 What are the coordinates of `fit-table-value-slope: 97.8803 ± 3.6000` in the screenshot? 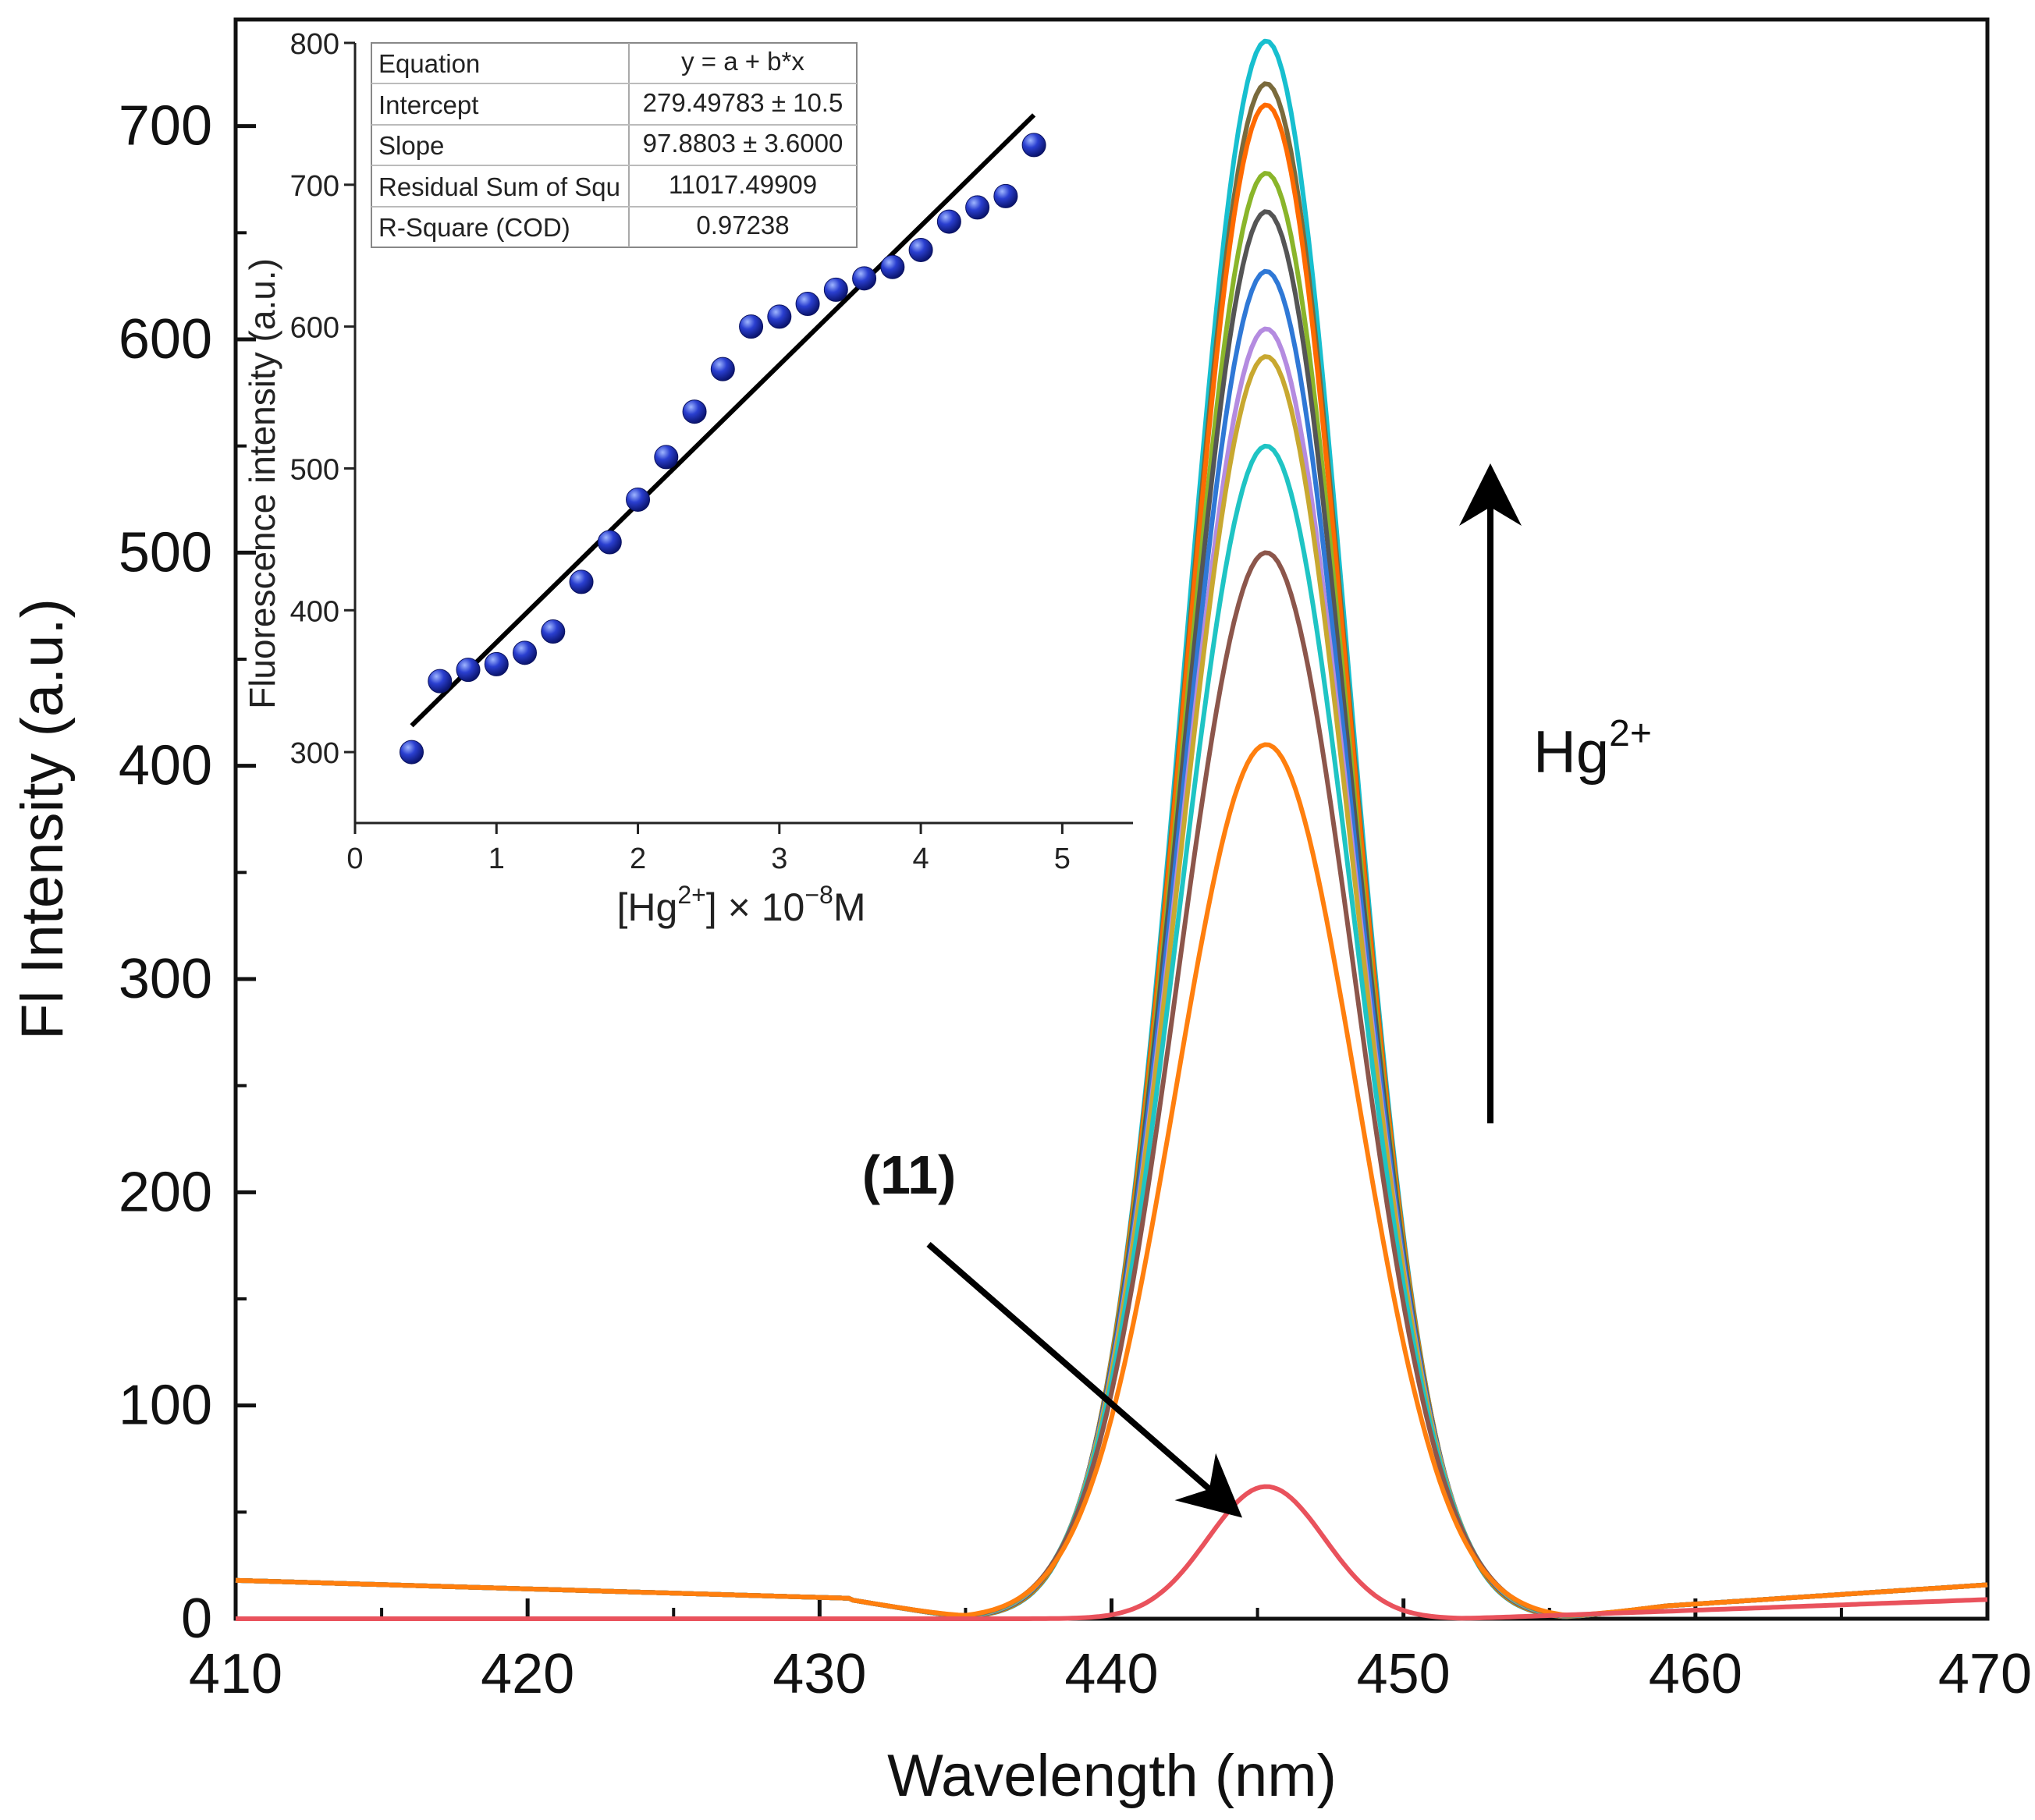 It's located at (743, 143).